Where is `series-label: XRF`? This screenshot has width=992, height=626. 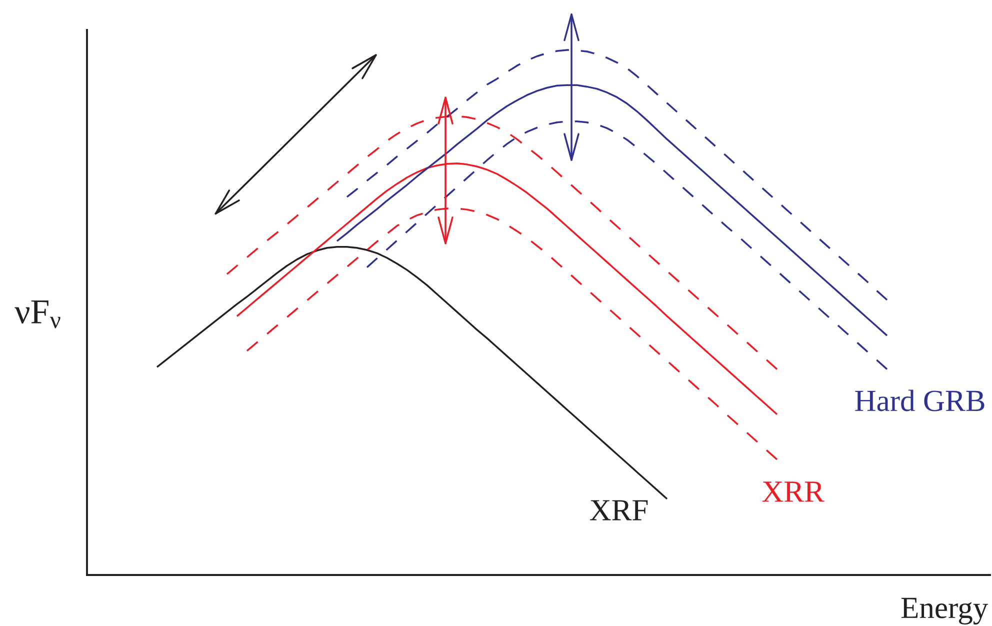
series-label: XRF is located at coordinates (619, 510).